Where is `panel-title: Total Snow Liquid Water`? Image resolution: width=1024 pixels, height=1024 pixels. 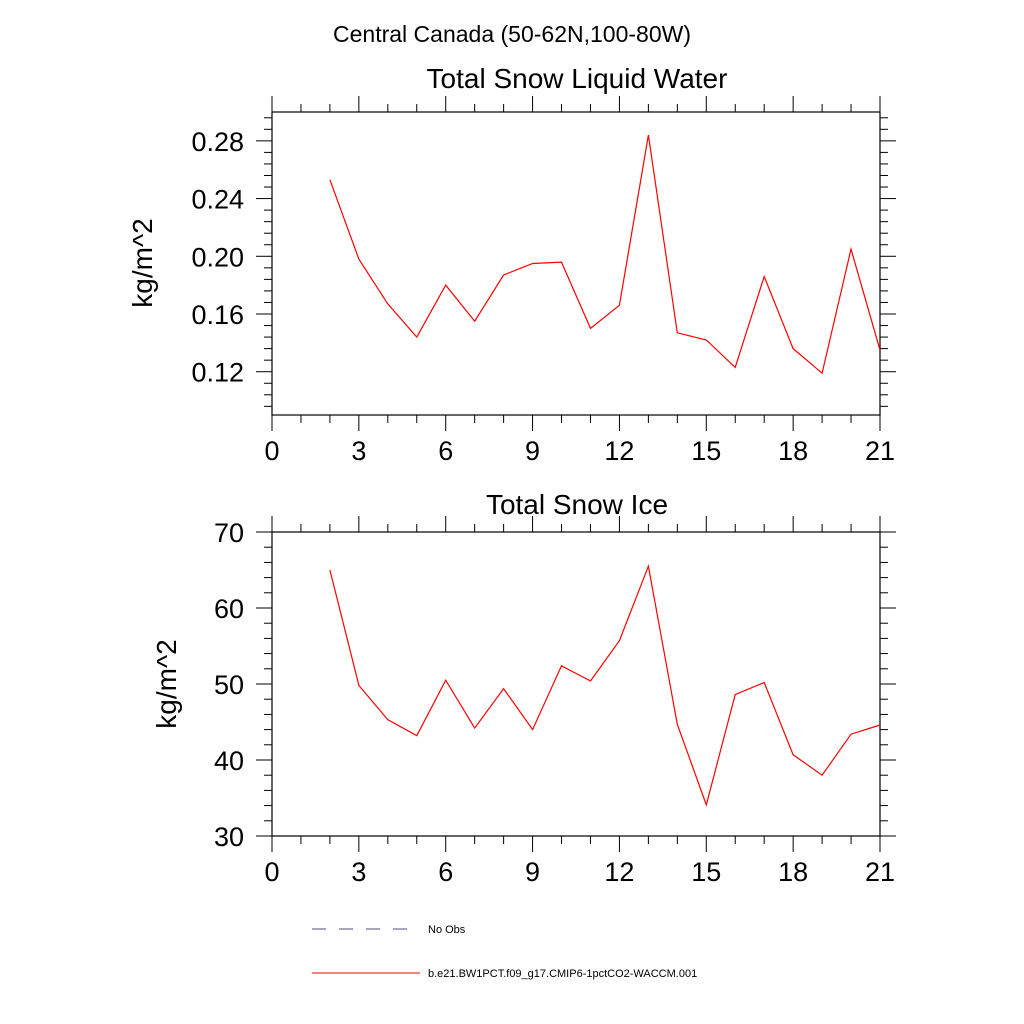 panel-title: Total Snow Liquid Water is located at coordinates (577, 78).